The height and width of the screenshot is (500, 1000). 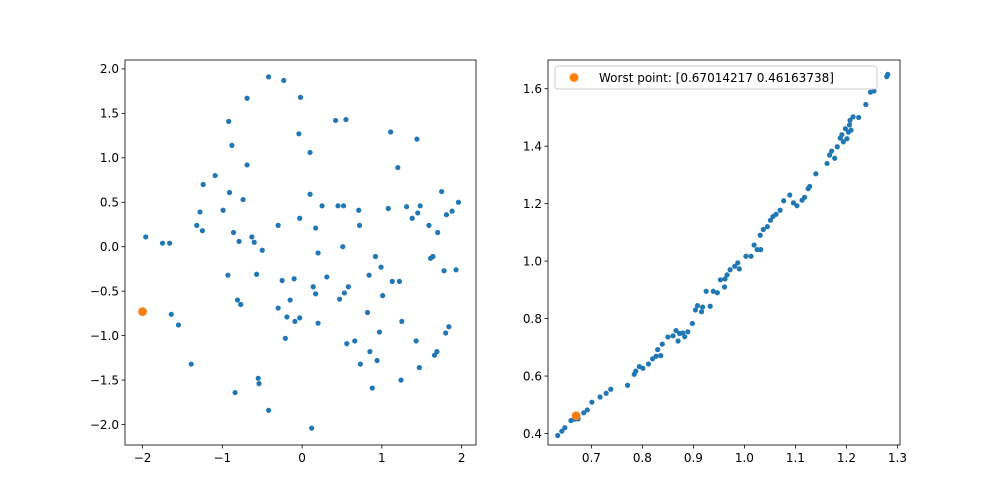 What do you see at coordinates (532, 146) in the screenshot?
I see `y-tick-label: 1.4` at bounding box center [532, 146].